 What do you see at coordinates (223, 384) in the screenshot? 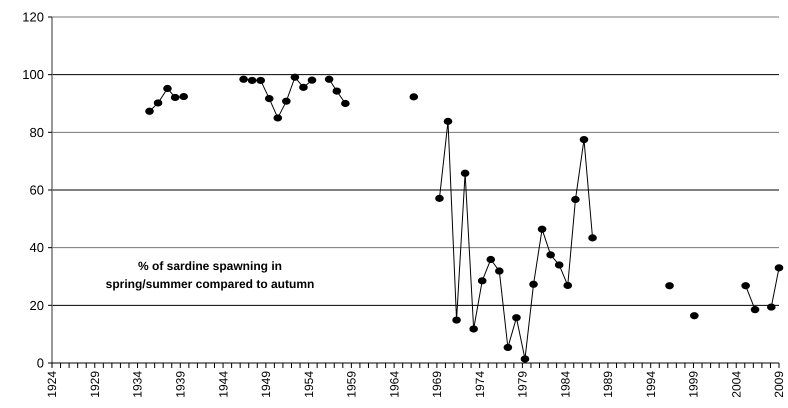
I see `x-tick-label: 1944` at bounding box center [223, 384].